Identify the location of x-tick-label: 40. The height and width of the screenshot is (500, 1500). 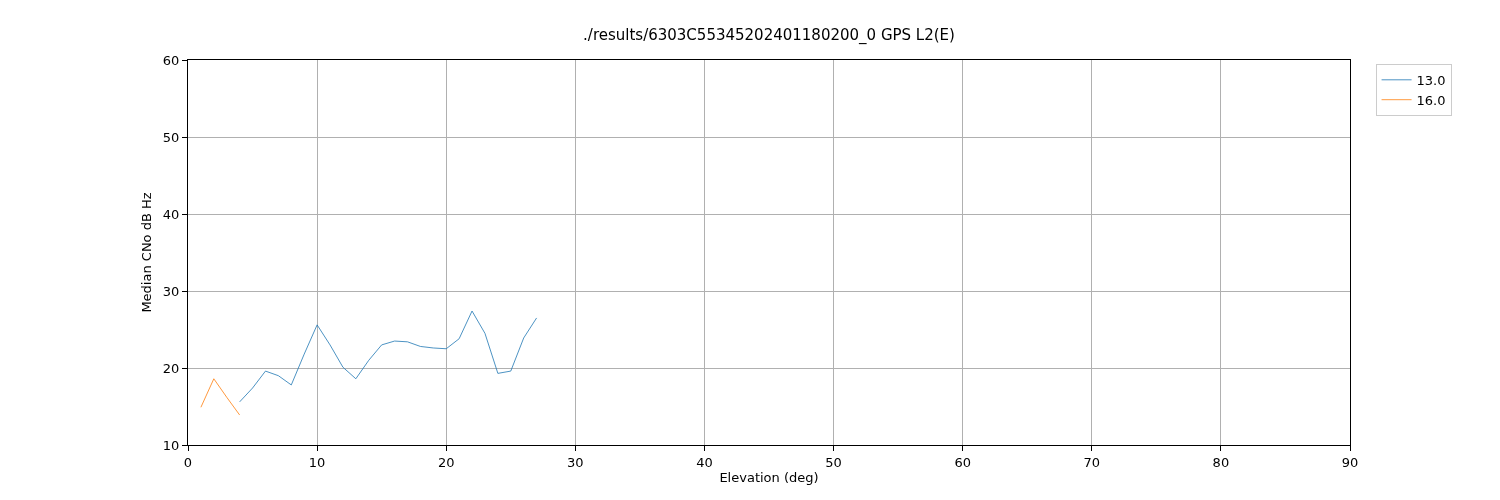
(704, 462).